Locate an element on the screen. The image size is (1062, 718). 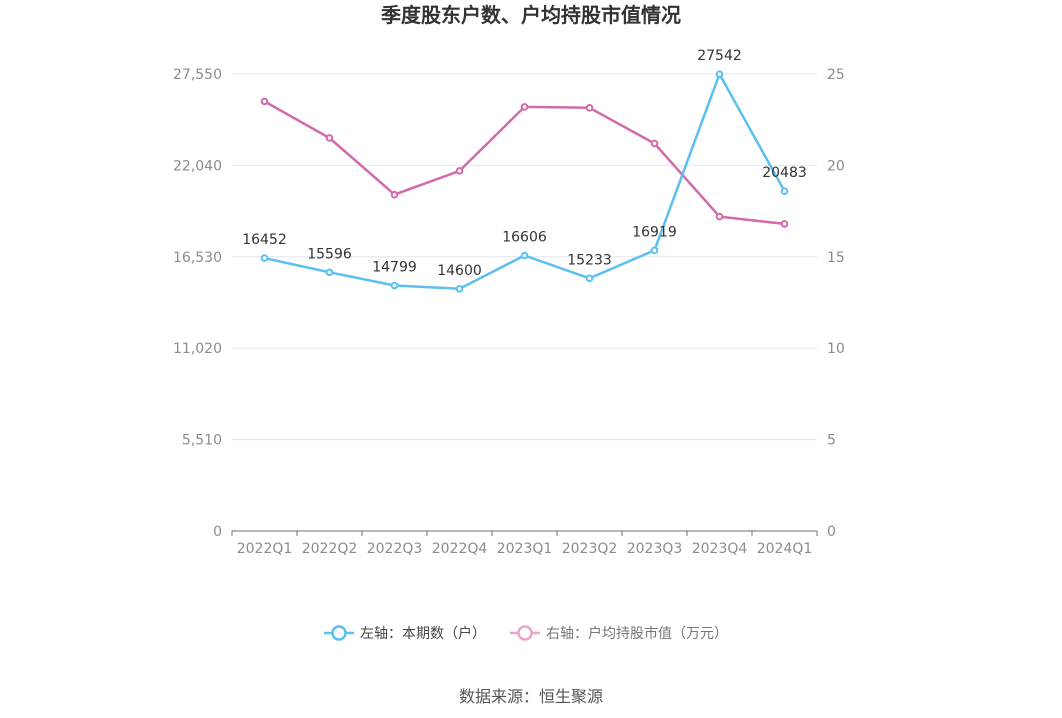
x-axis-tick-label: 2023Q1 is located at coordinates (525, 549).